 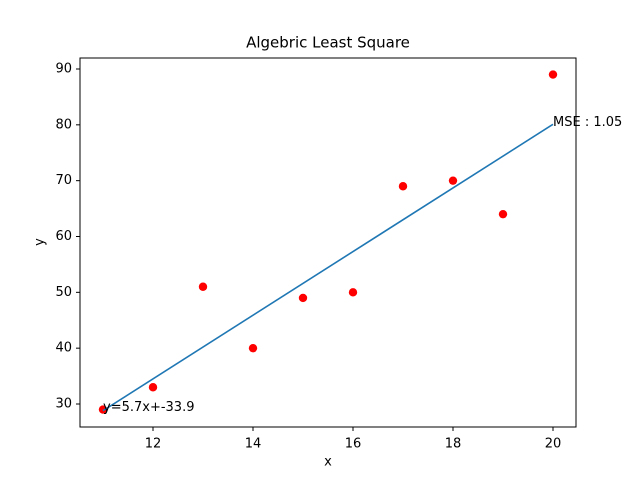 I want to click on y-tick-label: 90, so click(x=63, y=68).